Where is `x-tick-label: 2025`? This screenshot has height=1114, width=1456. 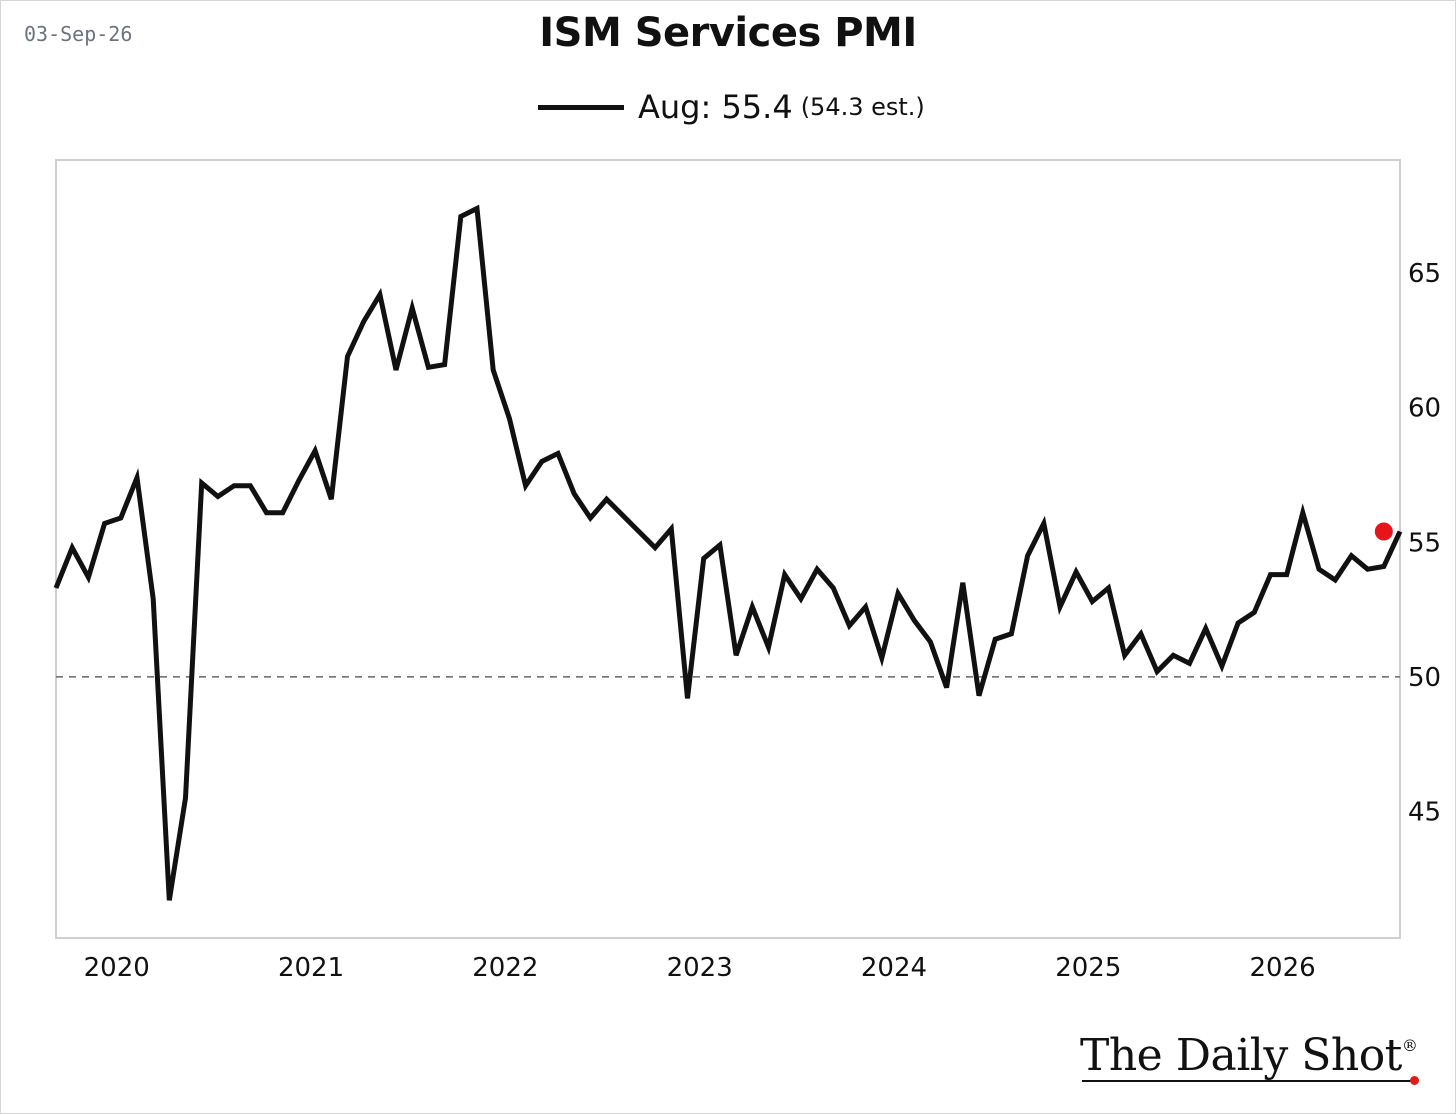
x-tick-label: 2025 is located at coordinates (1088, 968).